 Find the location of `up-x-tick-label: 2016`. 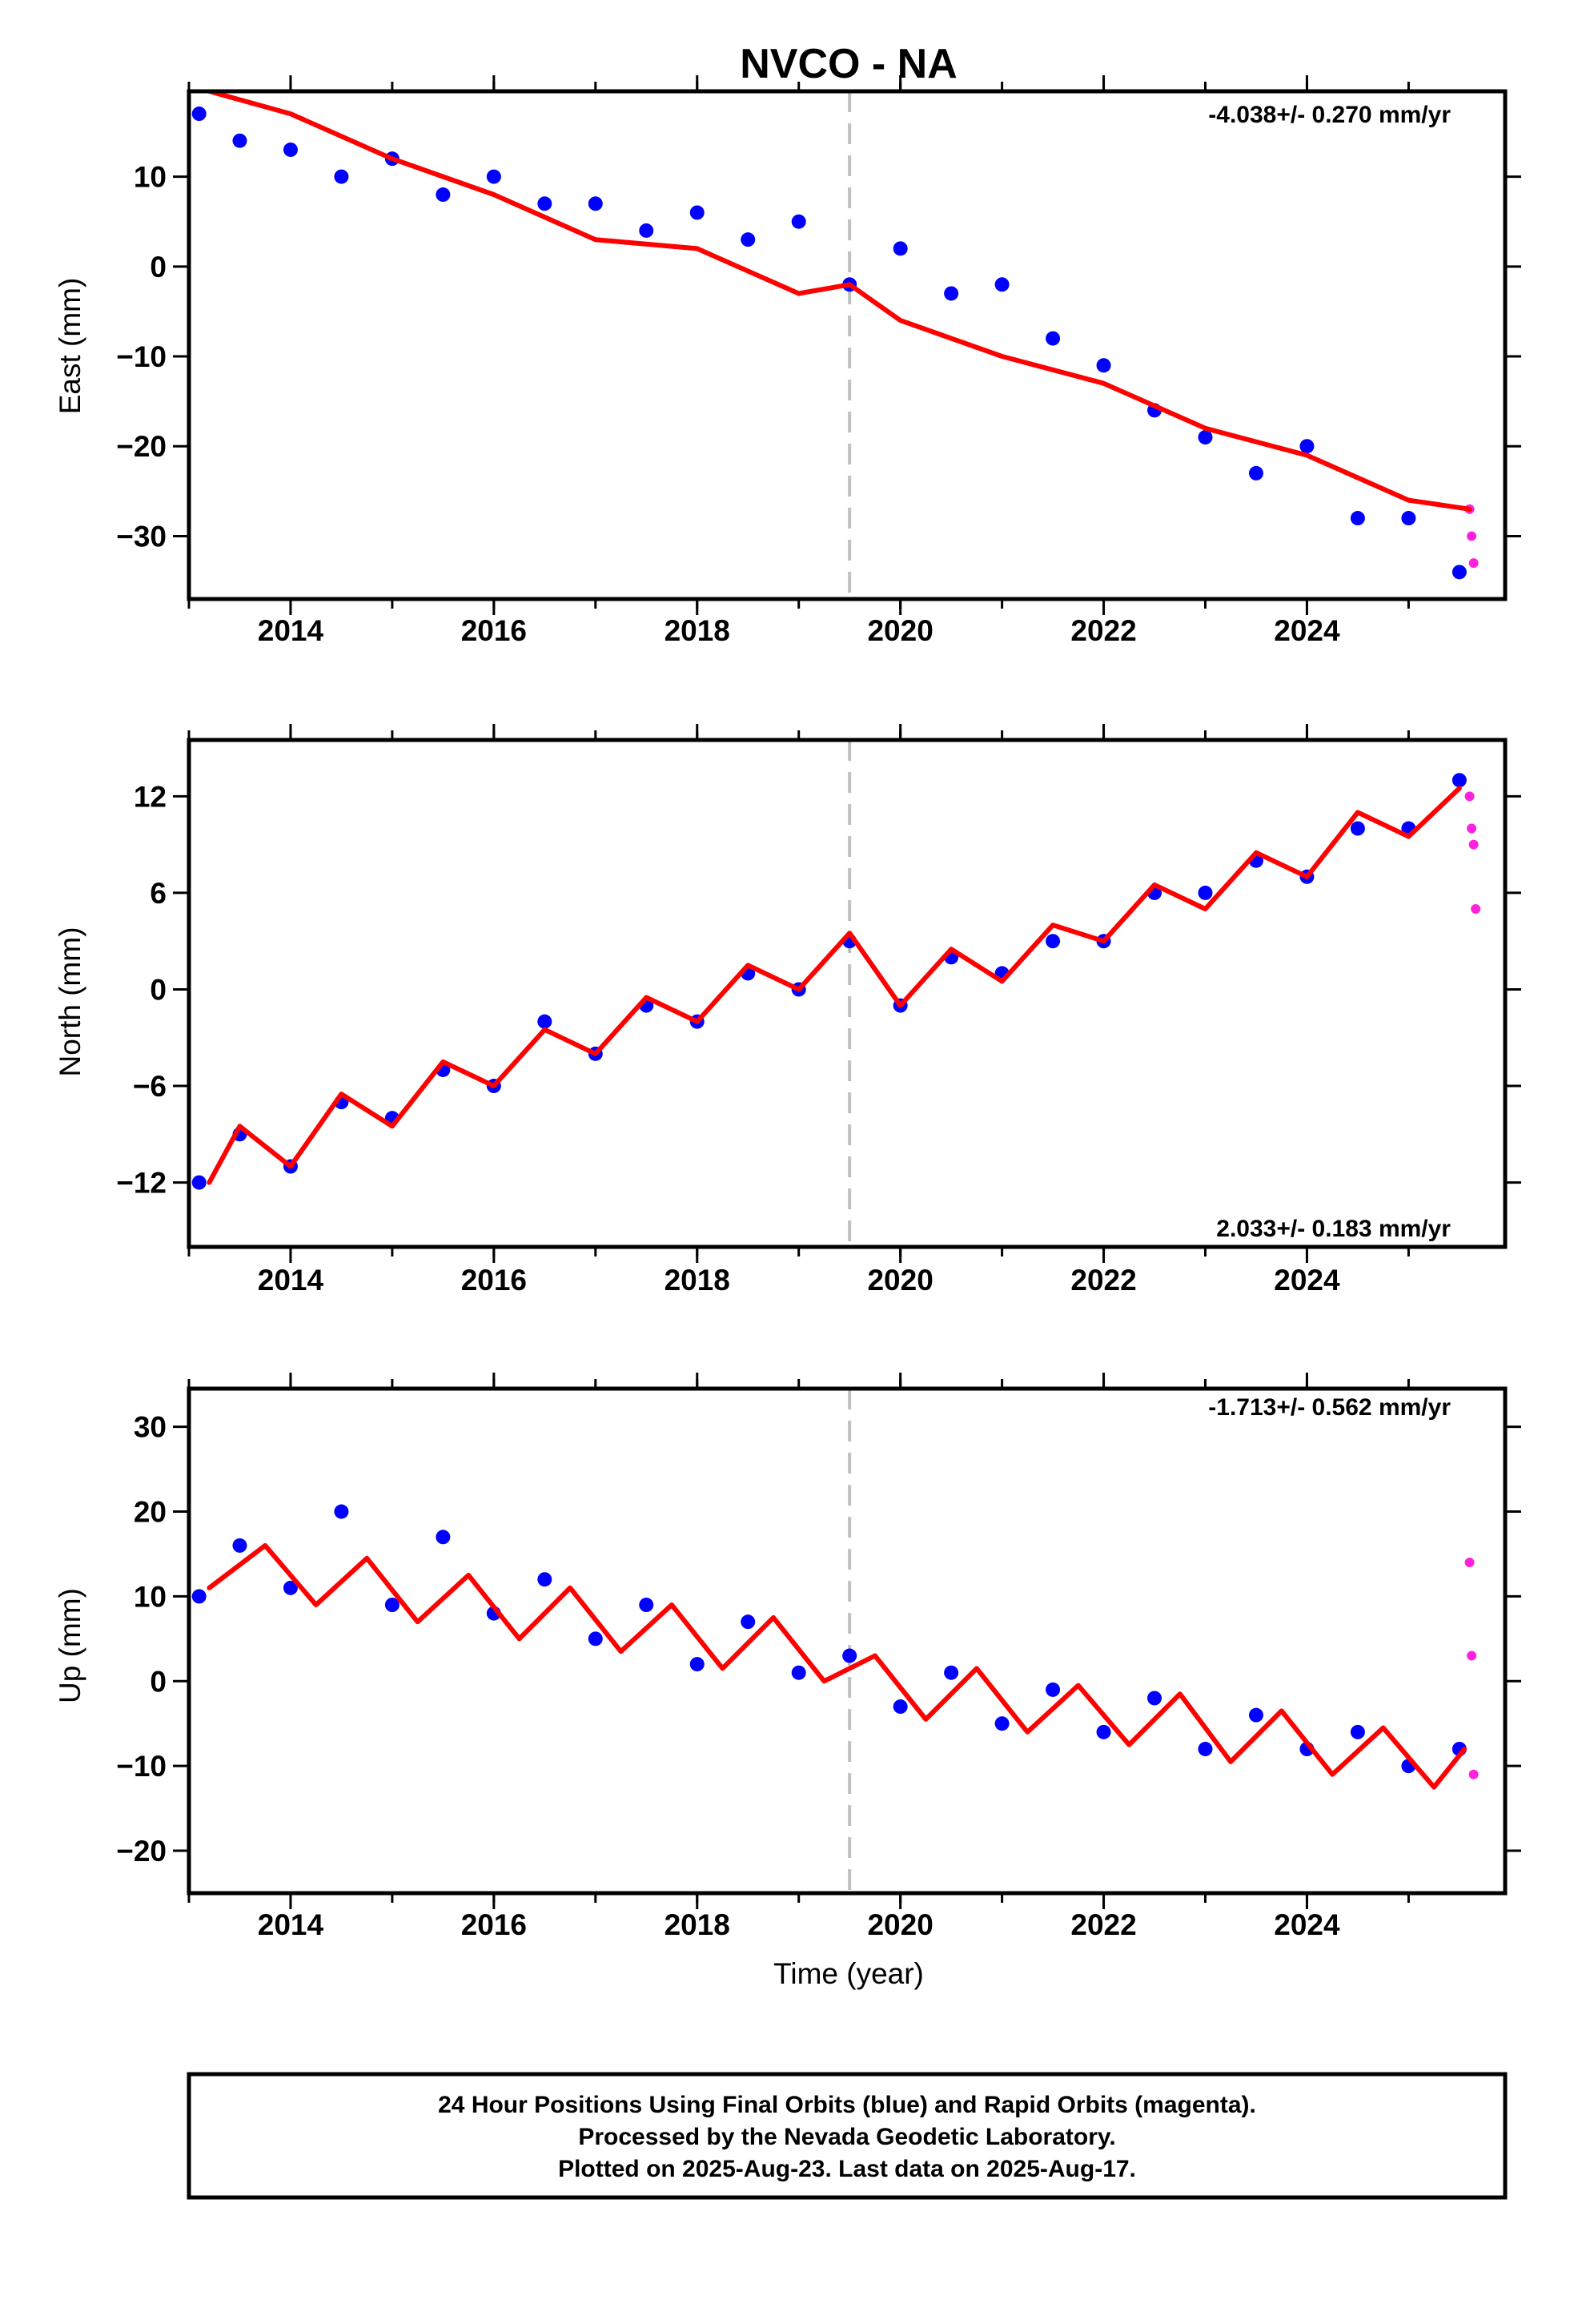

up-x-tick-label: 2016 is located at coordinates (494, 1925).